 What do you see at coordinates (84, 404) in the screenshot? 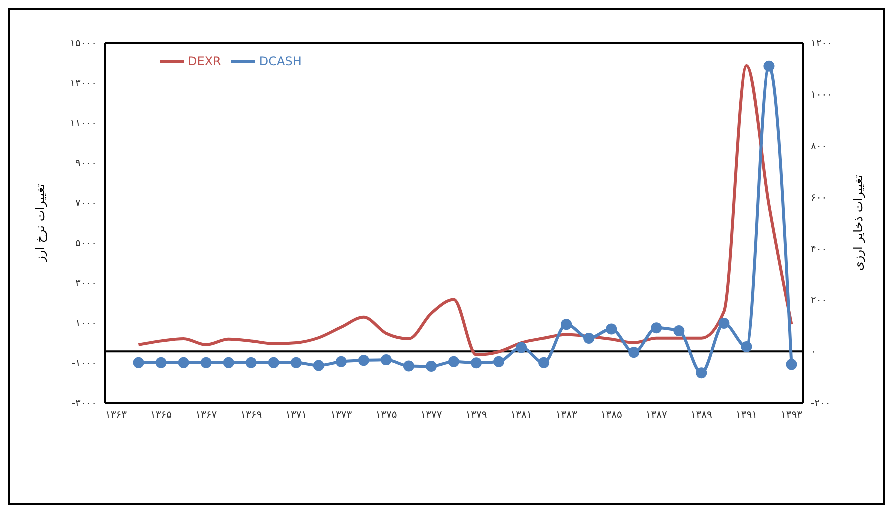
I see `y-tick-label: -۳۰۰۰` at bounding box center [84, 404].